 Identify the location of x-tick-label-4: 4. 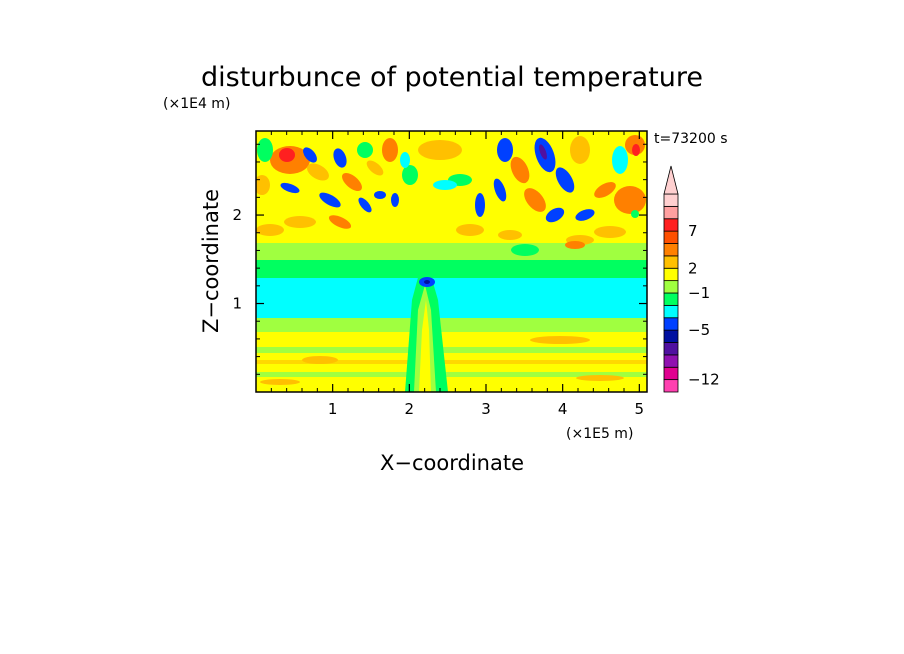
(563, 409).